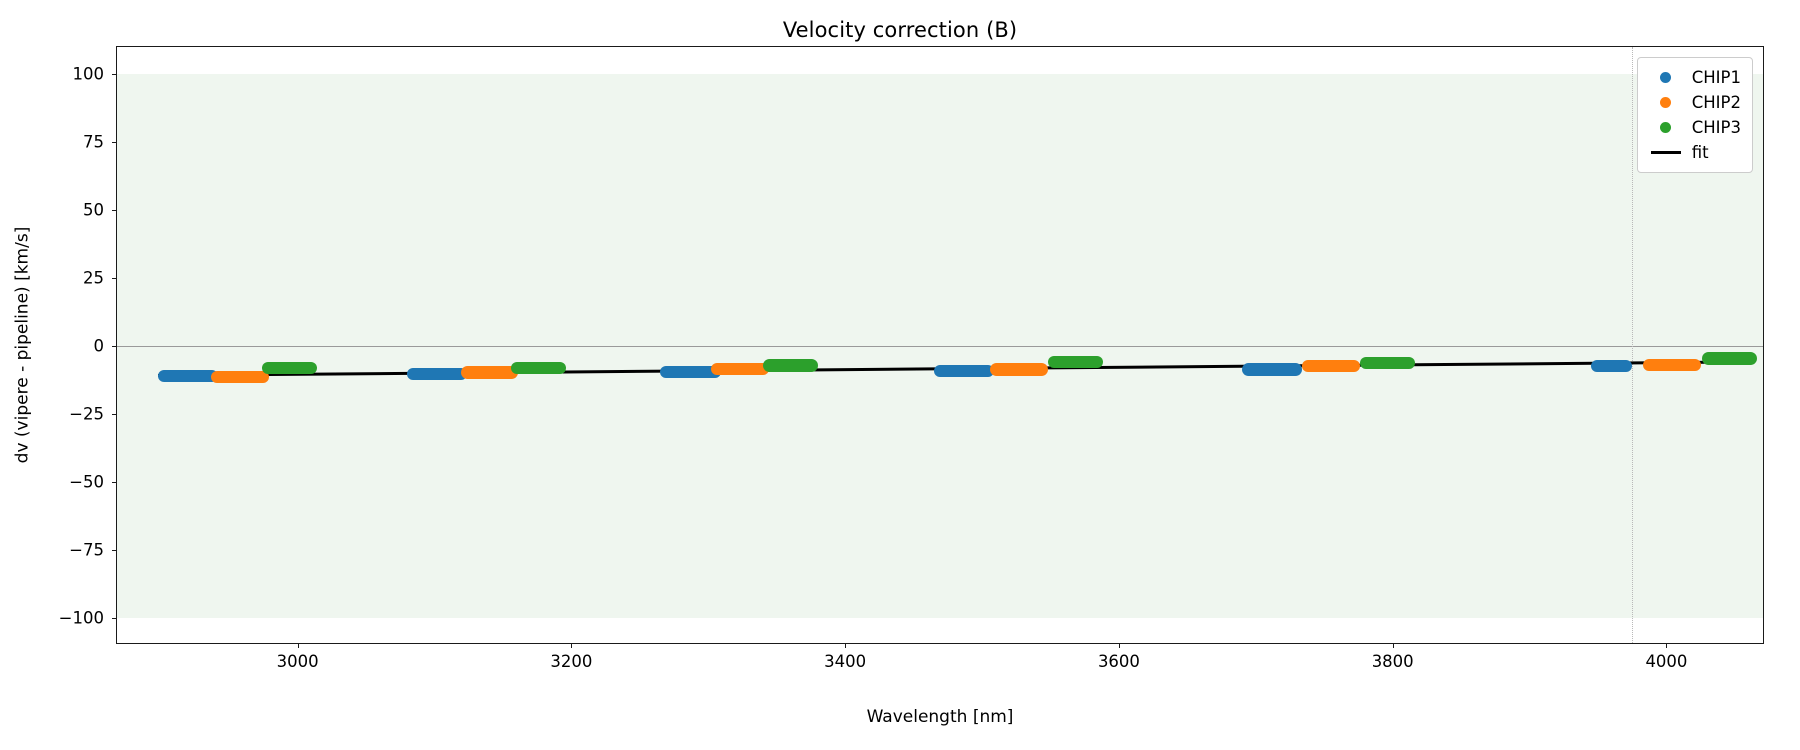 This screenshot has height=750, width=1800. I want to click on y-axis-label: dv (vipere - pipeline) [km/s], so click(22, 345).